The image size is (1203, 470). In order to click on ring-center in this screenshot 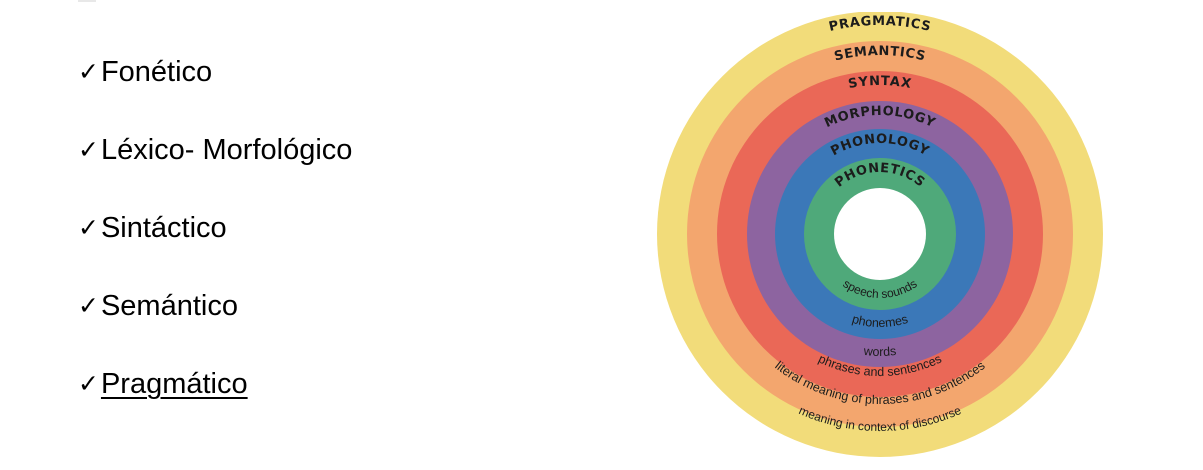, I will do `click(880, 234)`.